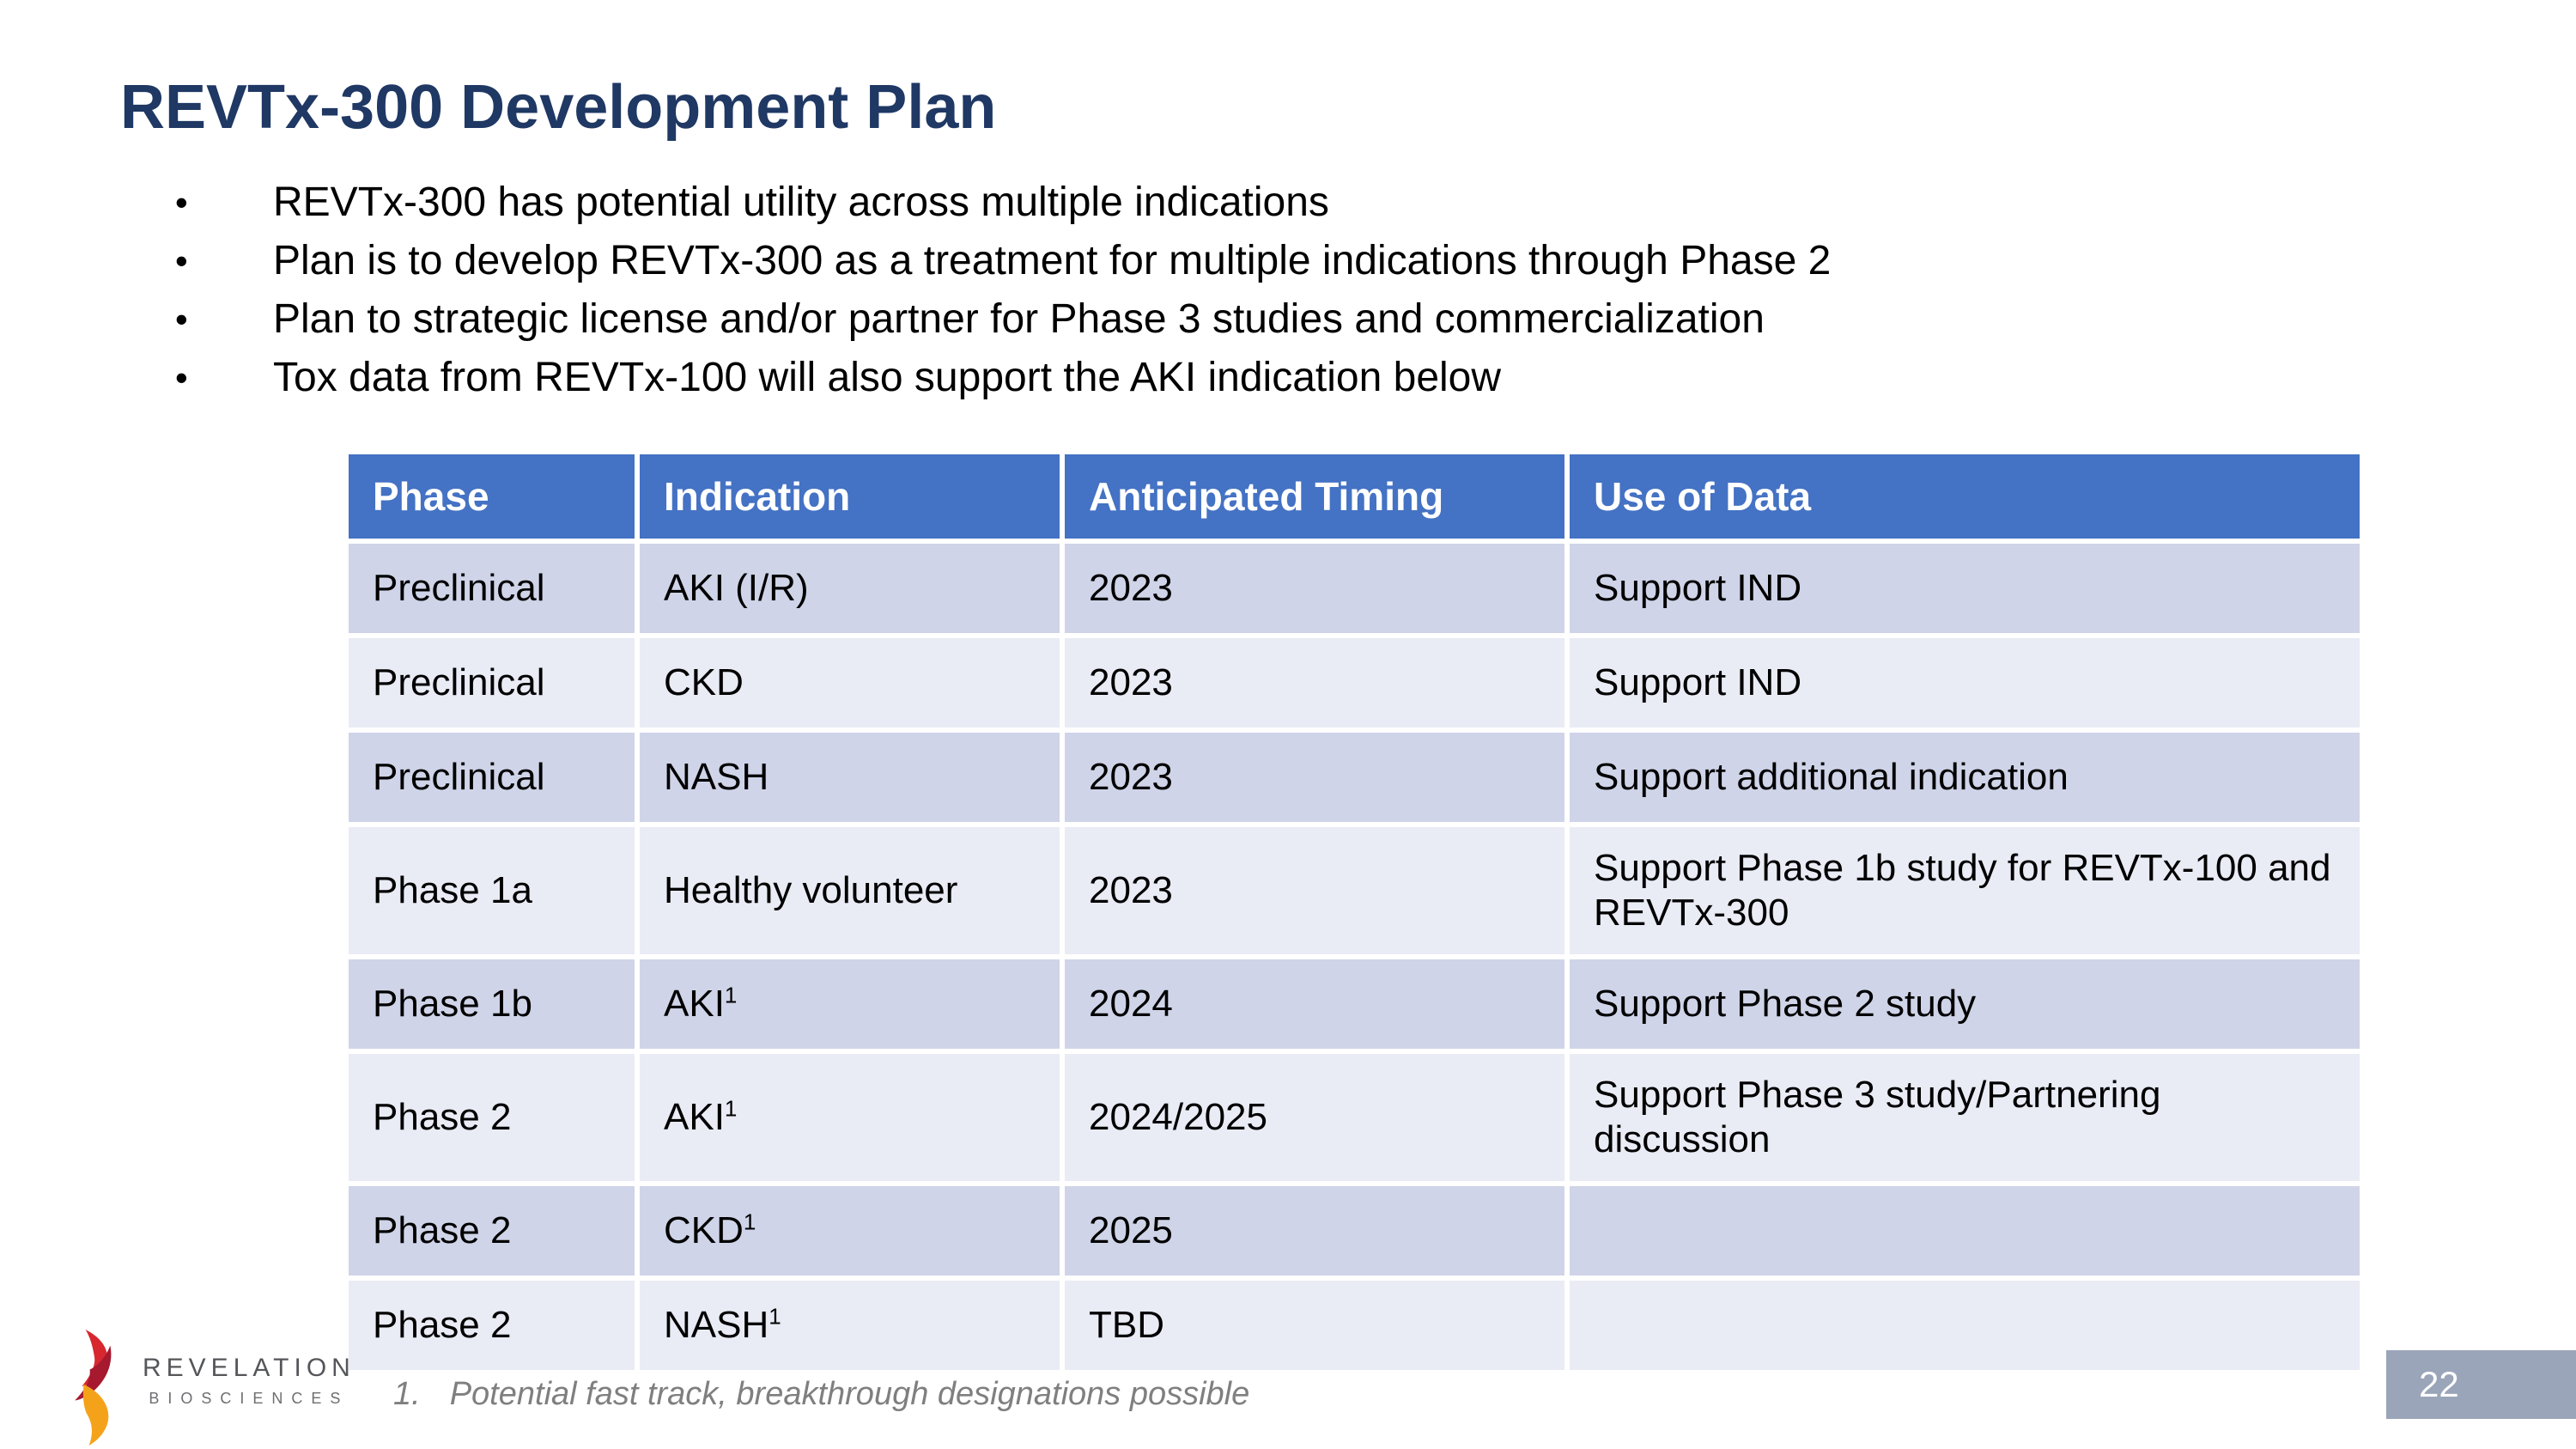 Image resolution: width=2576 pixels, height=1449 pixels. Describe the element at coordinates (850, 777) in the screenshot. I see `cell-indication: NASH` at that location.